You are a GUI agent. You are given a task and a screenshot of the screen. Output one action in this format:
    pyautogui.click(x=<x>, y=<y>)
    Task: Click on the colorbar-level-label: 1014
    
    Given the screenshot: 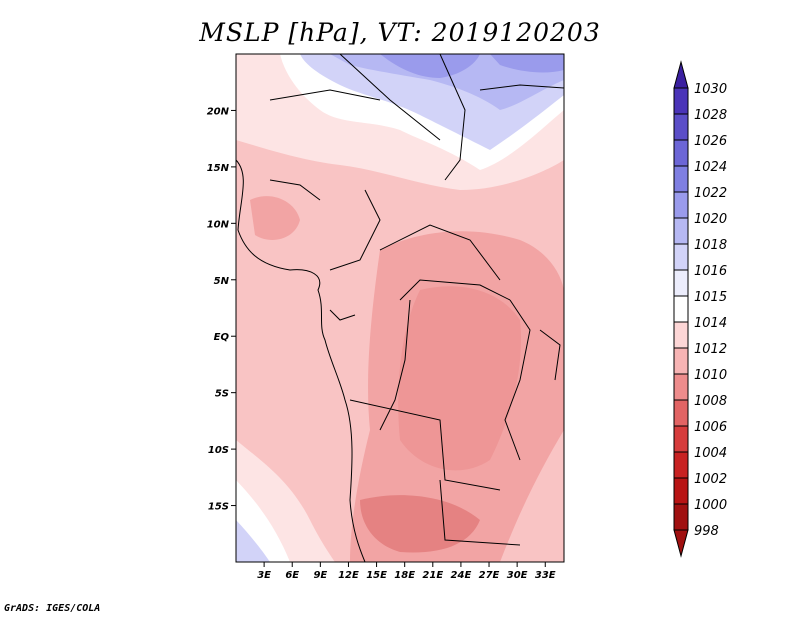 What is the action you would take?
    pyautogui.click(x=710, y=323)
    